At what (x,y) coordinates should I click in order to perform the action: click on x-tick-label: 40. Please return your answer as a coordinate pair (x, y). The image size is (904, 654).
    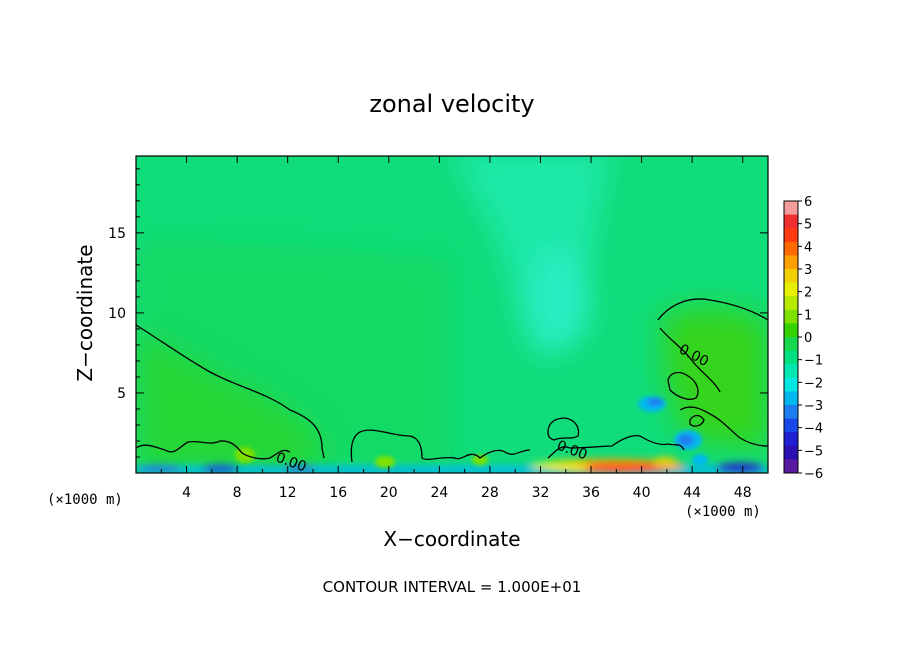
    Looking at the image, I should click on (642, 493).